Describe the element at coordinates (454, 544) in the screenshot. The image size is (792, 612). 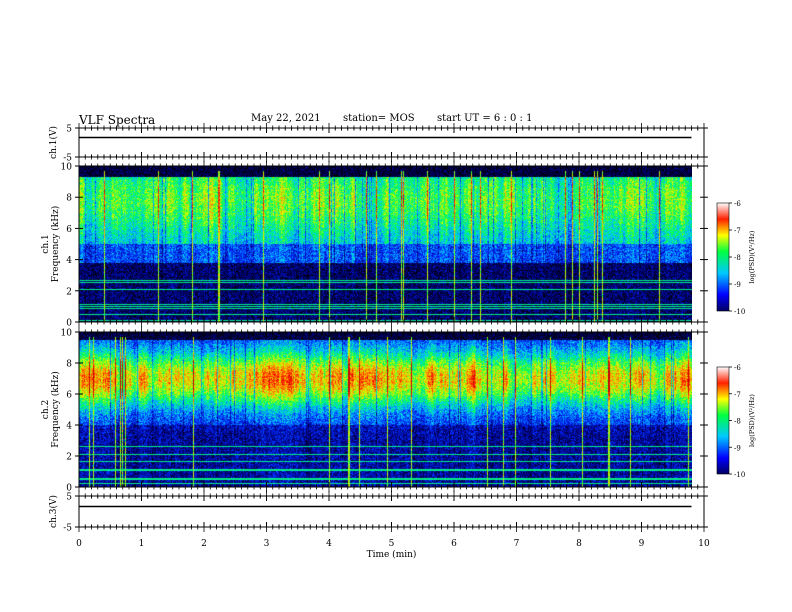
I see `x-tick-label: 6` at that location.